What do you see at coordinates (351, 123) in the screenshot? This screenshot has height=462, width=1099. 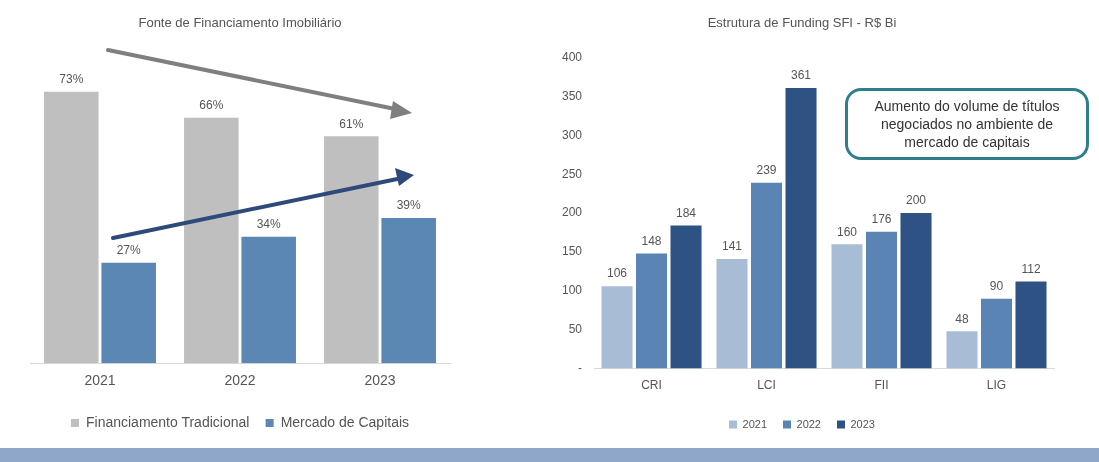 I see `data-label: 61%` at bounding box center [351, 123].